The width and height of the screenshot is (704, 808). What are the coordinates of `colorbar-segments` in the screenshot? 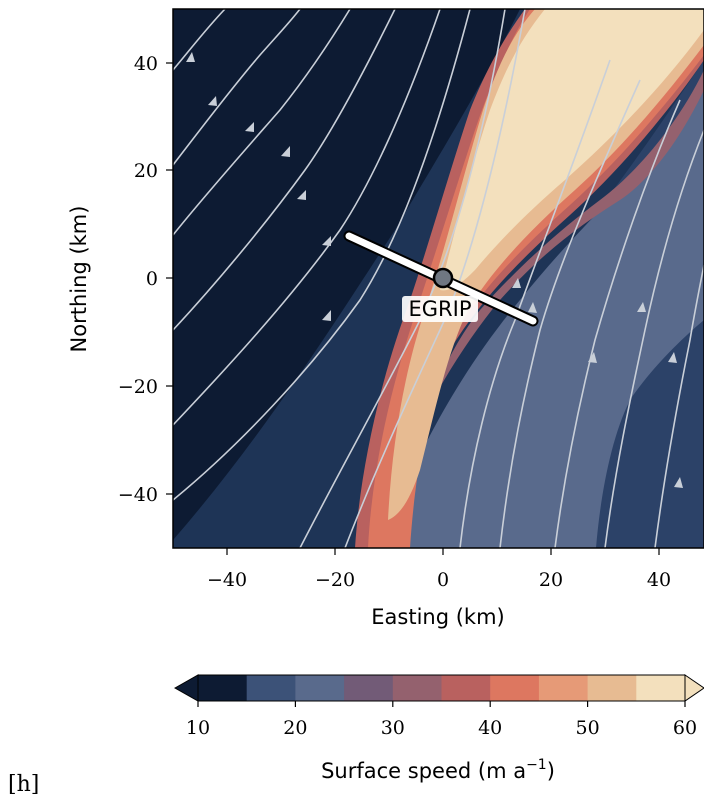 It's located at (442, 688).